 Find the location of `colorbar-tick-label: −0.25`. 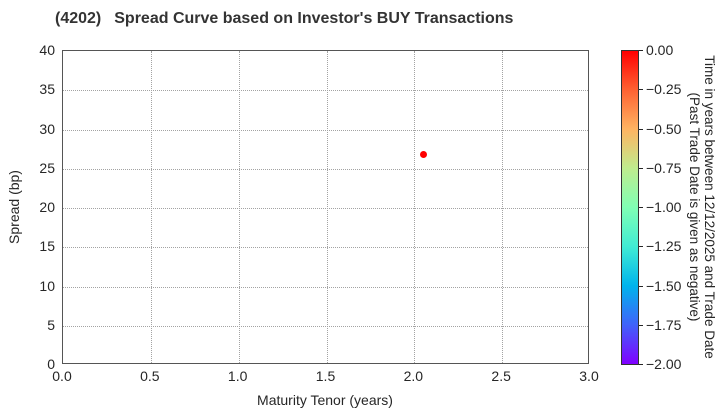

colorbar-tick-label: −0.25 is located at coordinates (664, 89).